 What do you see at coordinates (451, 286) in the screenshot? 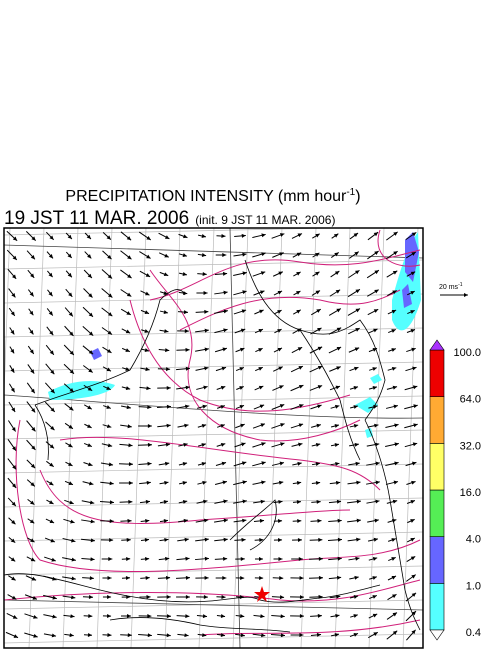
I see `reference-label: 20 ms-1` at bounding box center [451, 286].